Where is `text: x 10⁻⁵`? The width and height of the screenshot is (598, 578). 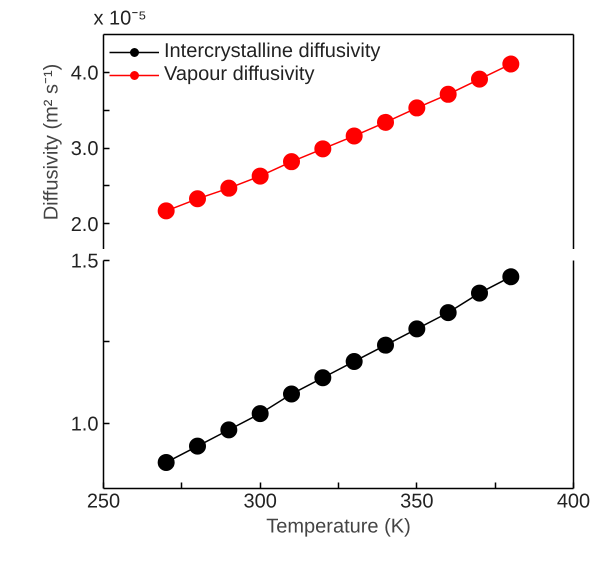 text: x 10⁻⁵ is located at coordinates (120, 19).